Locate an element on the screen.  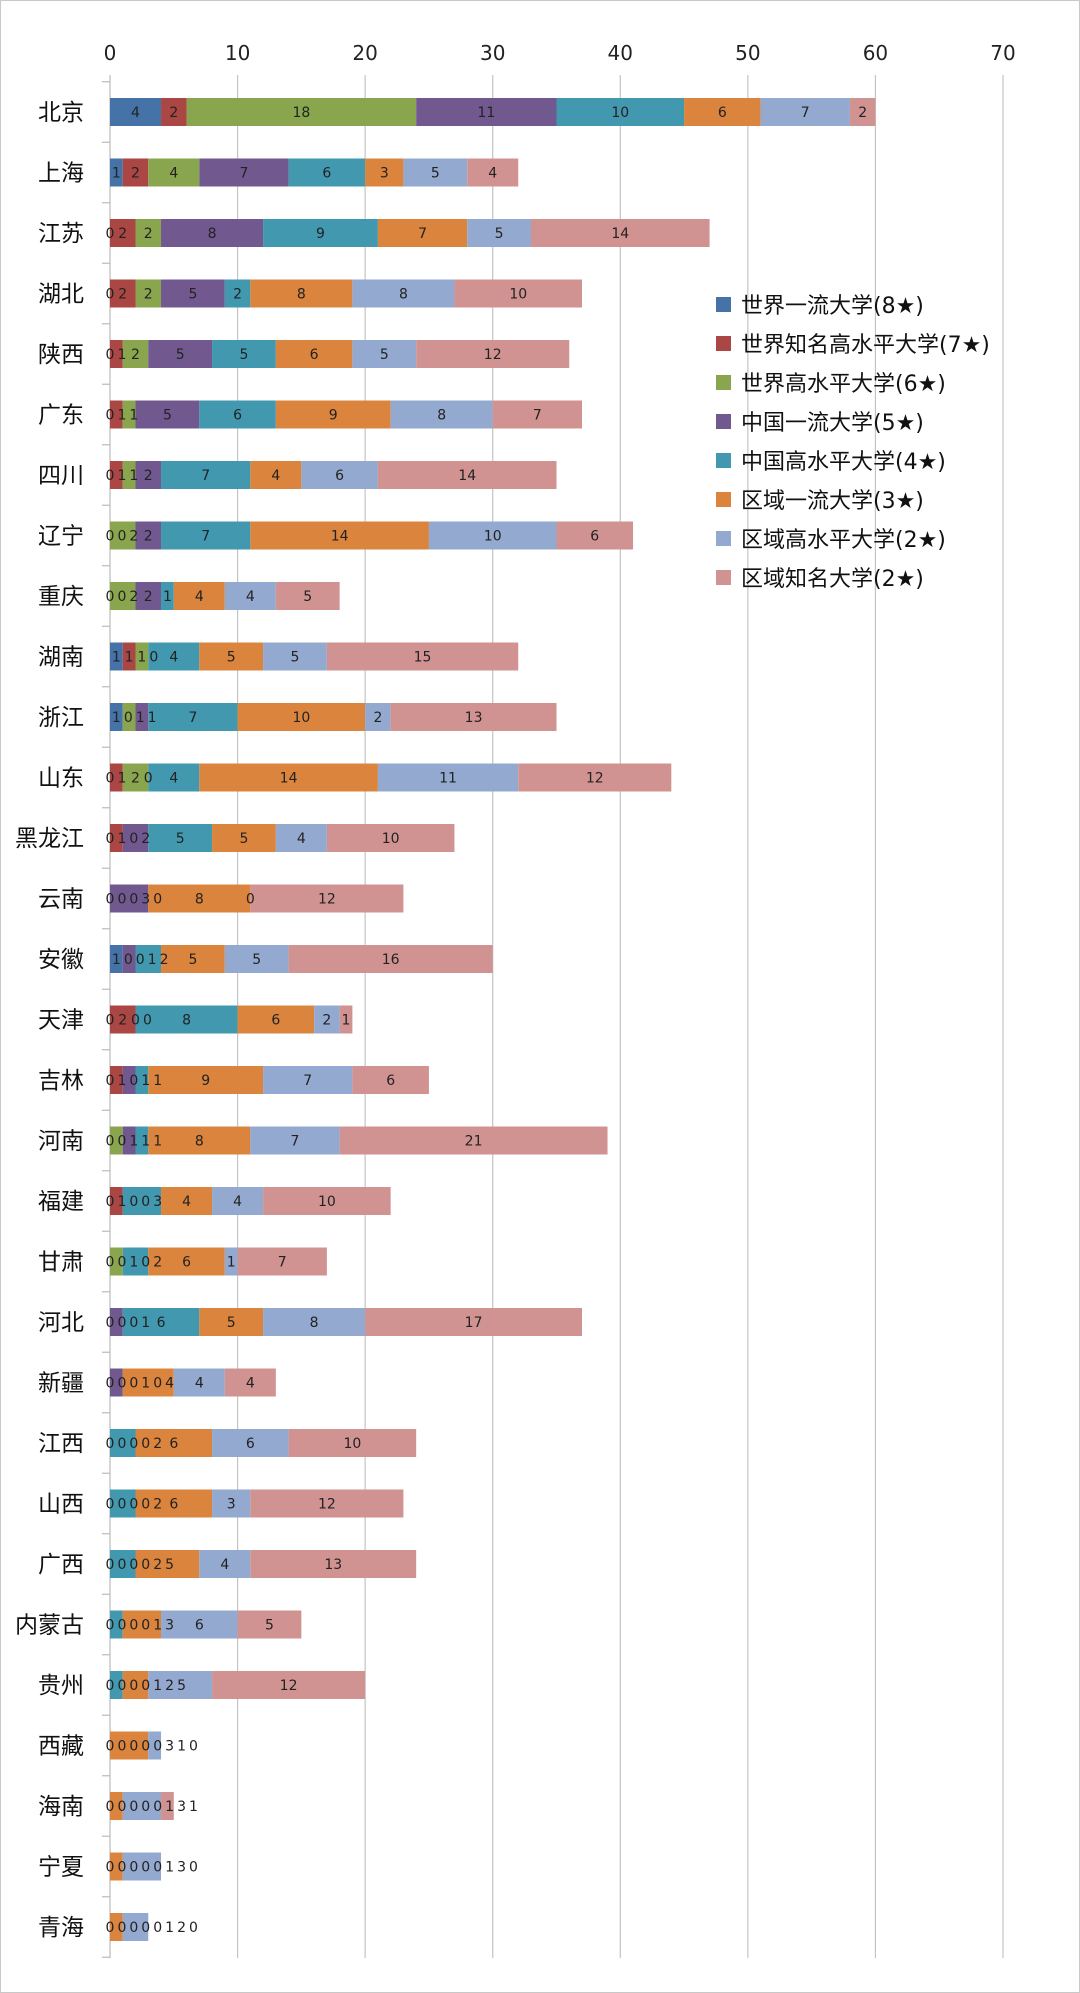
x-tick-label: 70 is located at coordinates (1002, 53).